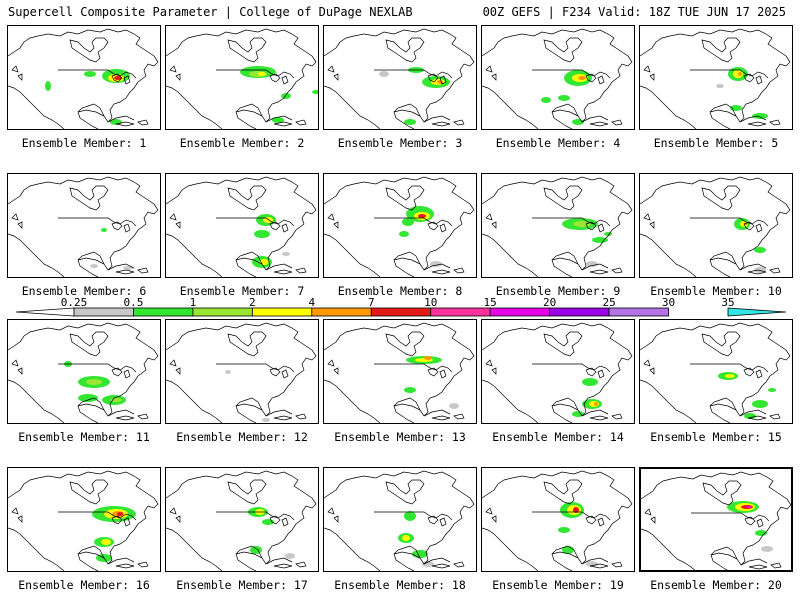  What do you see at coordinates (242, 437) in the screenshot?
I see `ensemble-member-label: Ensemble Member: 12` at bounding box center [242, 437].